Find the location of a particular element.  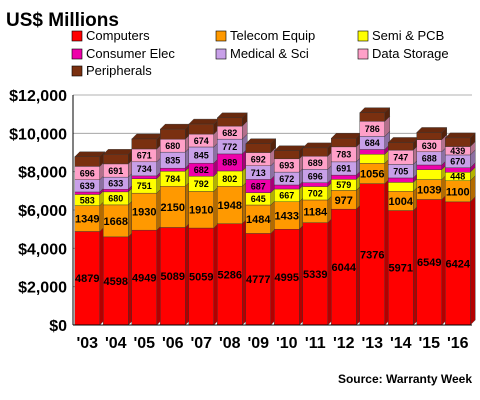

legend-label-5: Data Storage is located at coordinates (410, 53).